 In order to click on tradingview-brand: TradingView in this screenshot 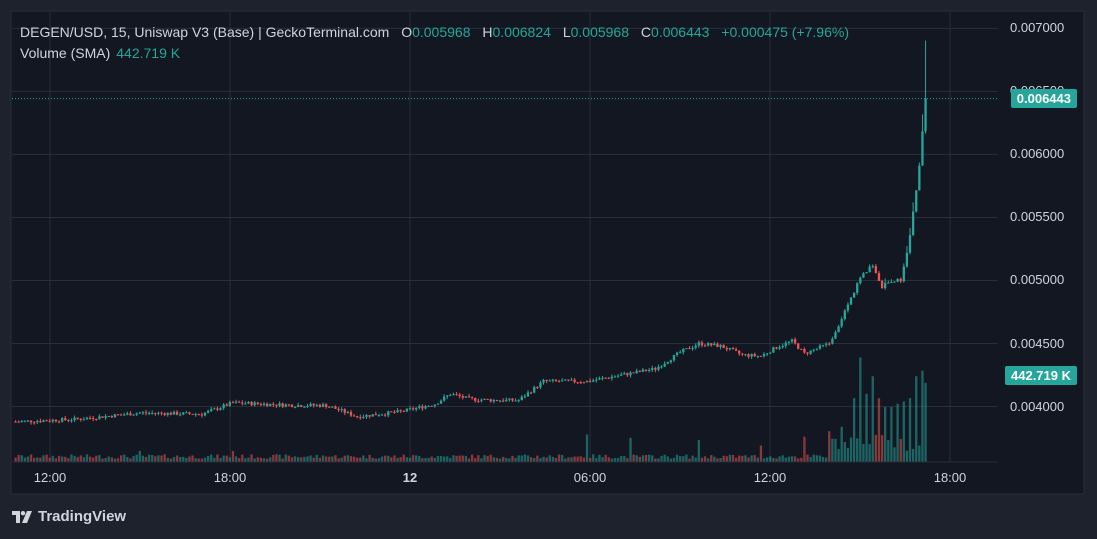, I will do `click(69, 516)`.